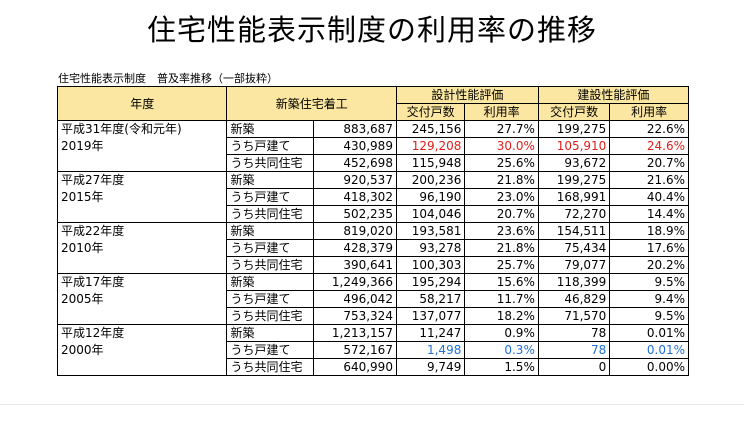 The height and width of the screenshot is (421, 744). I want to click on starts-cell: 819,020, so click(355, 231).